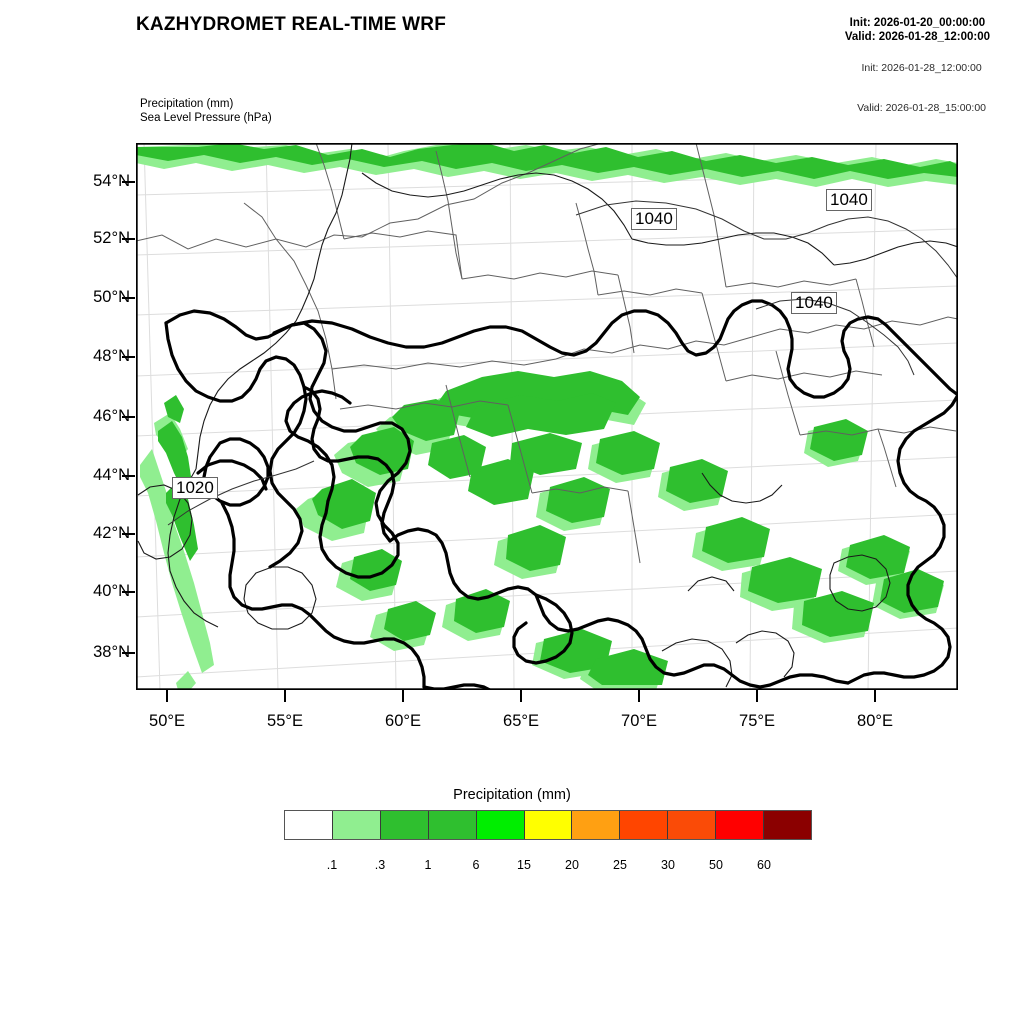  What do you see at coordinates (639, 696) in the screenshot?
I see `lon-tick-70E` at bounding box center [639, 696].